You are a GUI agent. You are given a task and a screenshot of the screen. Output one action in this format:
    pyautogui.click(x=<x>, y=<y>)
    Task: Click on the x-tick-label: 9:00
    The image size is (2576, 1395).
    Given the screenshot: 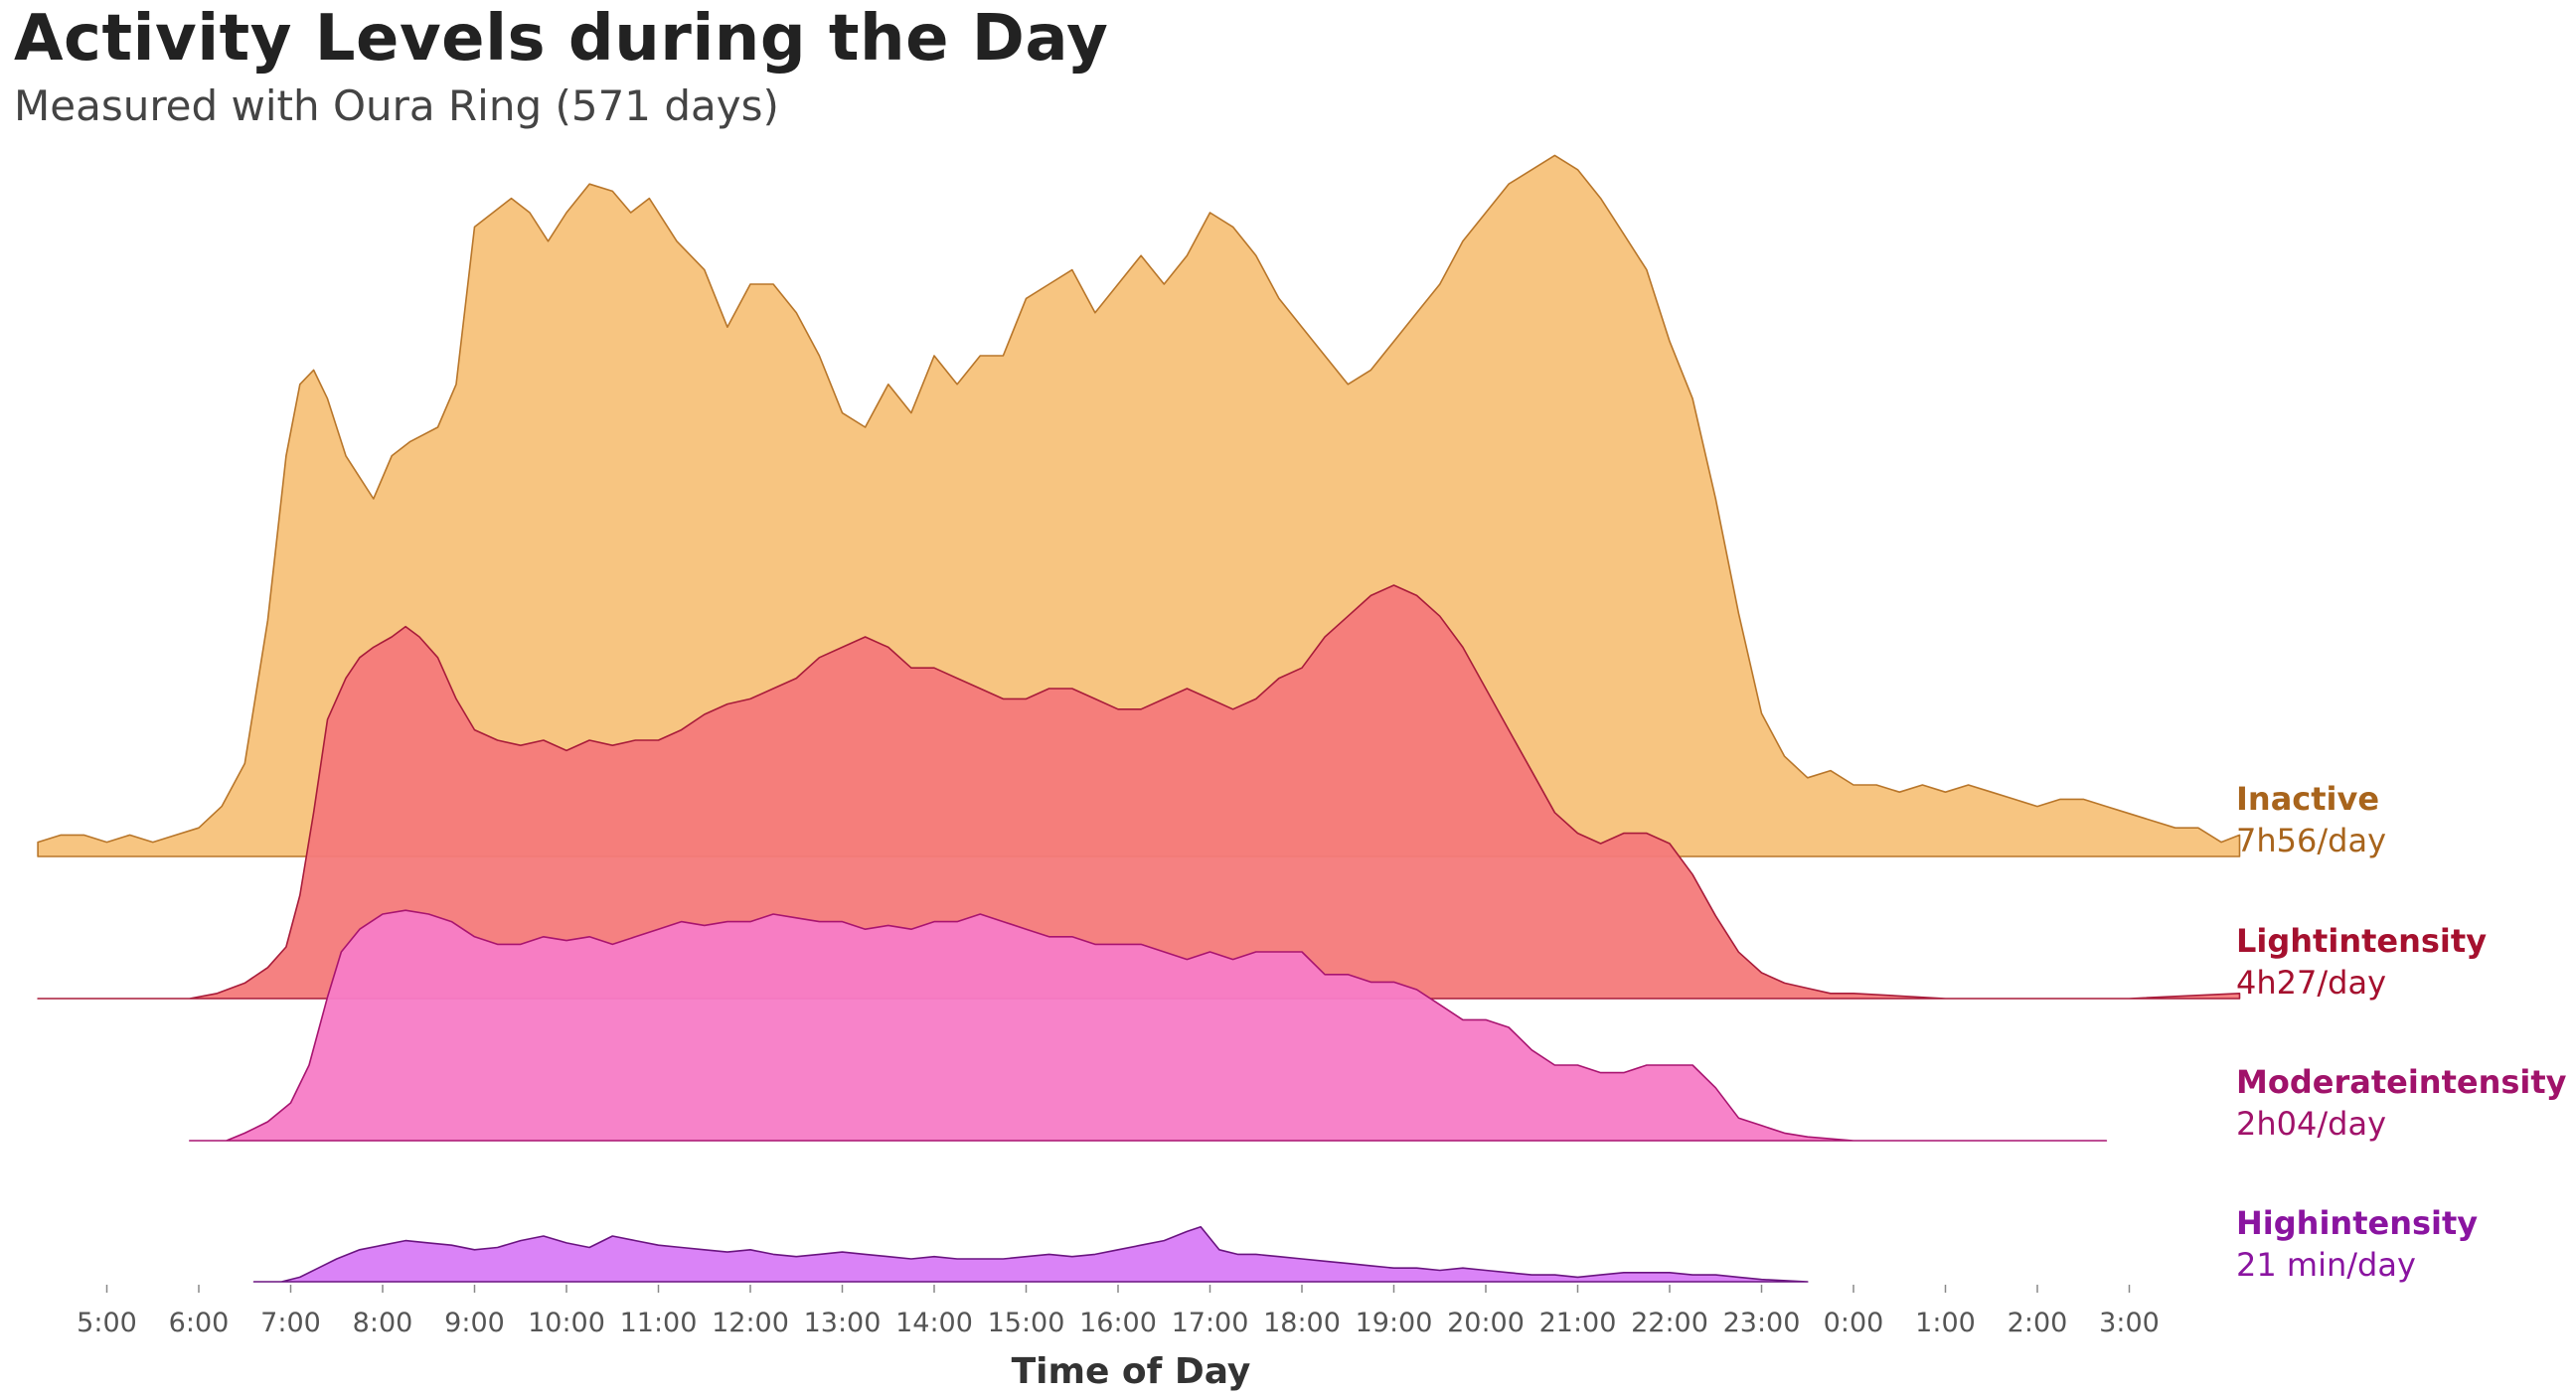 What is the action you would take?
    pyautogui.click(x=474, y=1323)
    